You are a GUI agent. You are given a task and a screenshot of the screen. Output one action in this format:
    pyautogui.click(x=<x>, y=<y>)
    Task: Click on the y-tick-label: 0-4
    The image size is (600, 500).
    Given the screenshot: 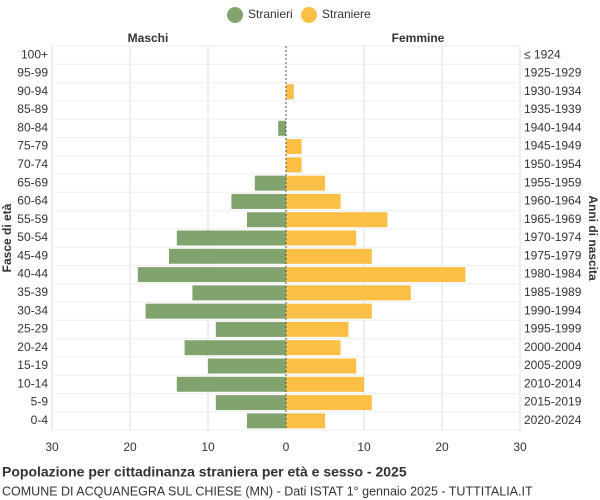 What is the action you would take?
    pyautogui.click(x=40, y=420)
    